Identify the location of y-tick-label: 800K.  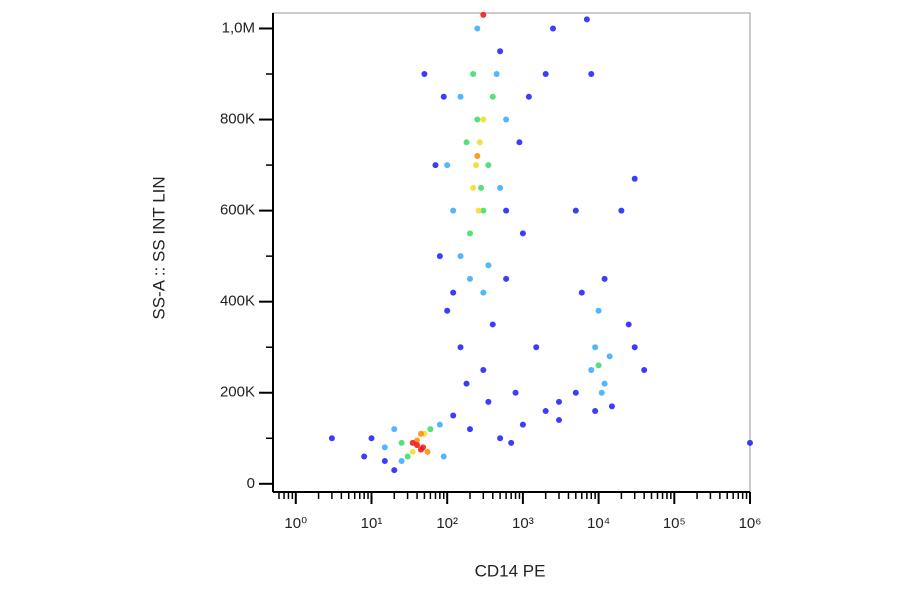
(237, 119).